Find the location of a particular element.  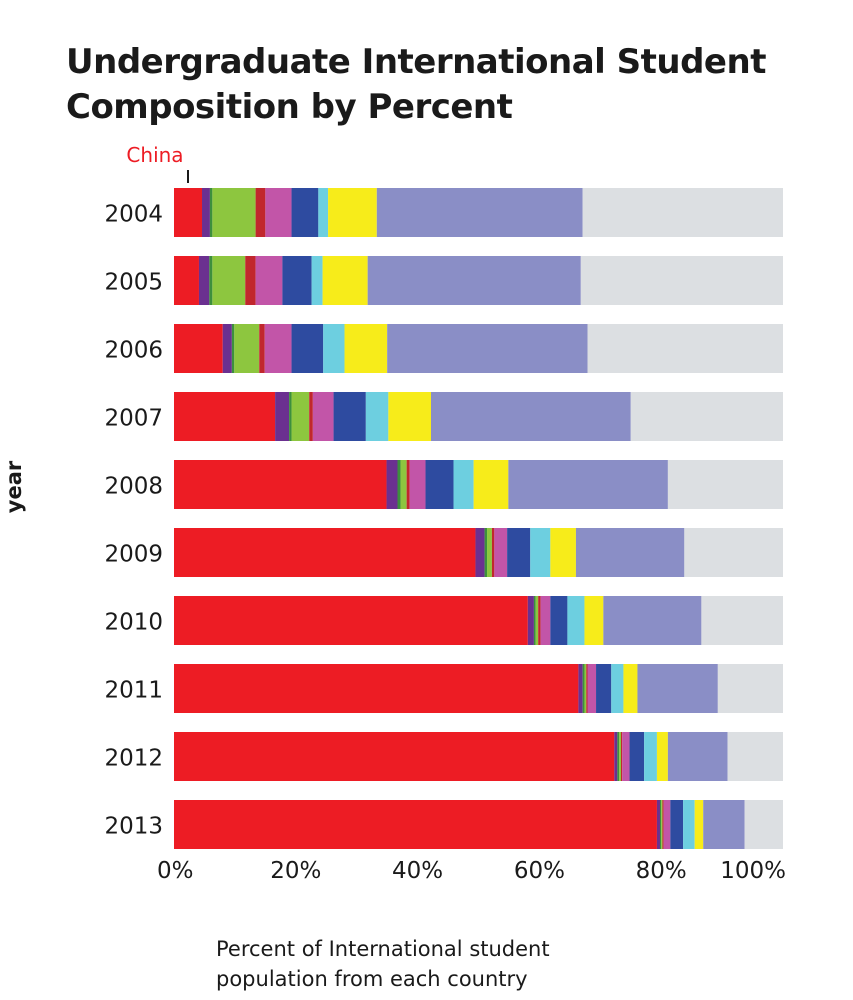

x-tick-label-0: 0% is located at coordinates (175, 871).